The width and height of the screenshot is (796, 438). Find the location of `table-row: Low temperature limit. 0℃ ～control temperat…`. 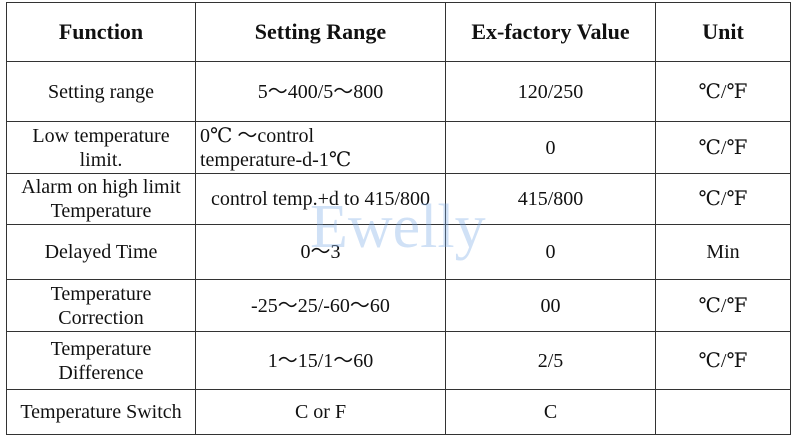

table-row: Low temperature limit. 0℃ ～control temperat… is located at coordinates (398, 147).